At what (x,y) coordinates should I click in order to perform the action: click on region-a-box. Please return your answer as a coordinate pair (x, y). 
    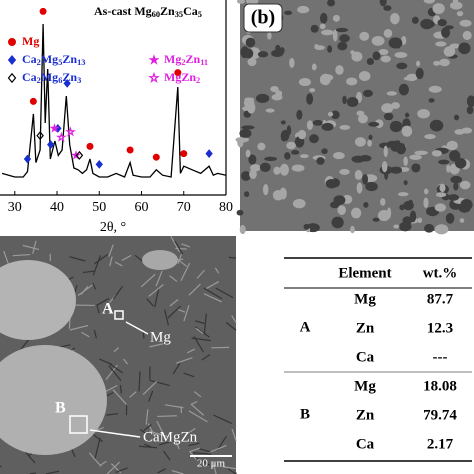
    Looking at the image, I should click on (119, 315).